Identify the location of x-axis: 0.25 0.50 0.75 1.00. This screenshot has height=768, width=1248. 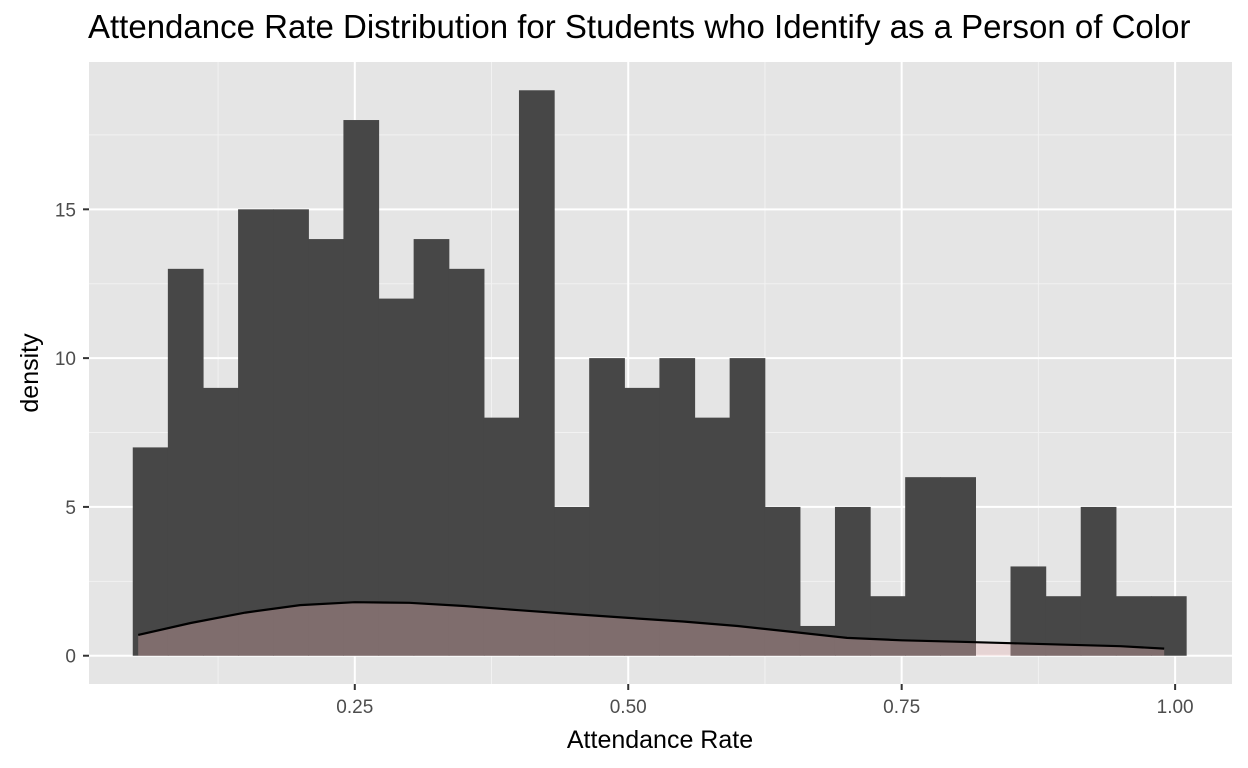
(765, 701).